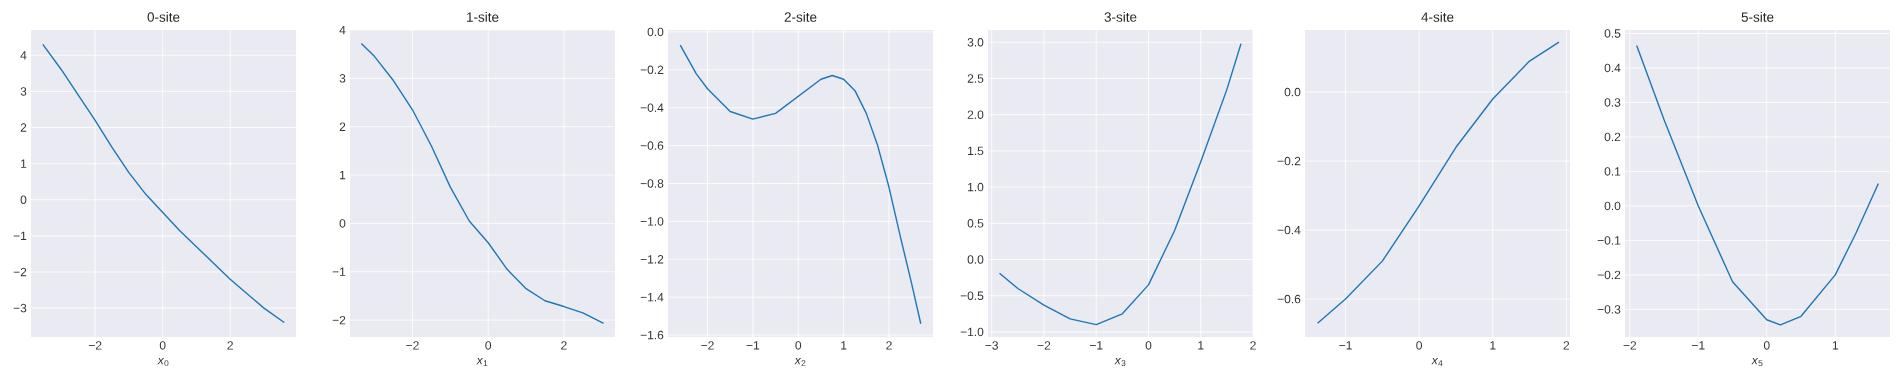  I want to click on y-tick-label: 2.5, so click(975, 78).